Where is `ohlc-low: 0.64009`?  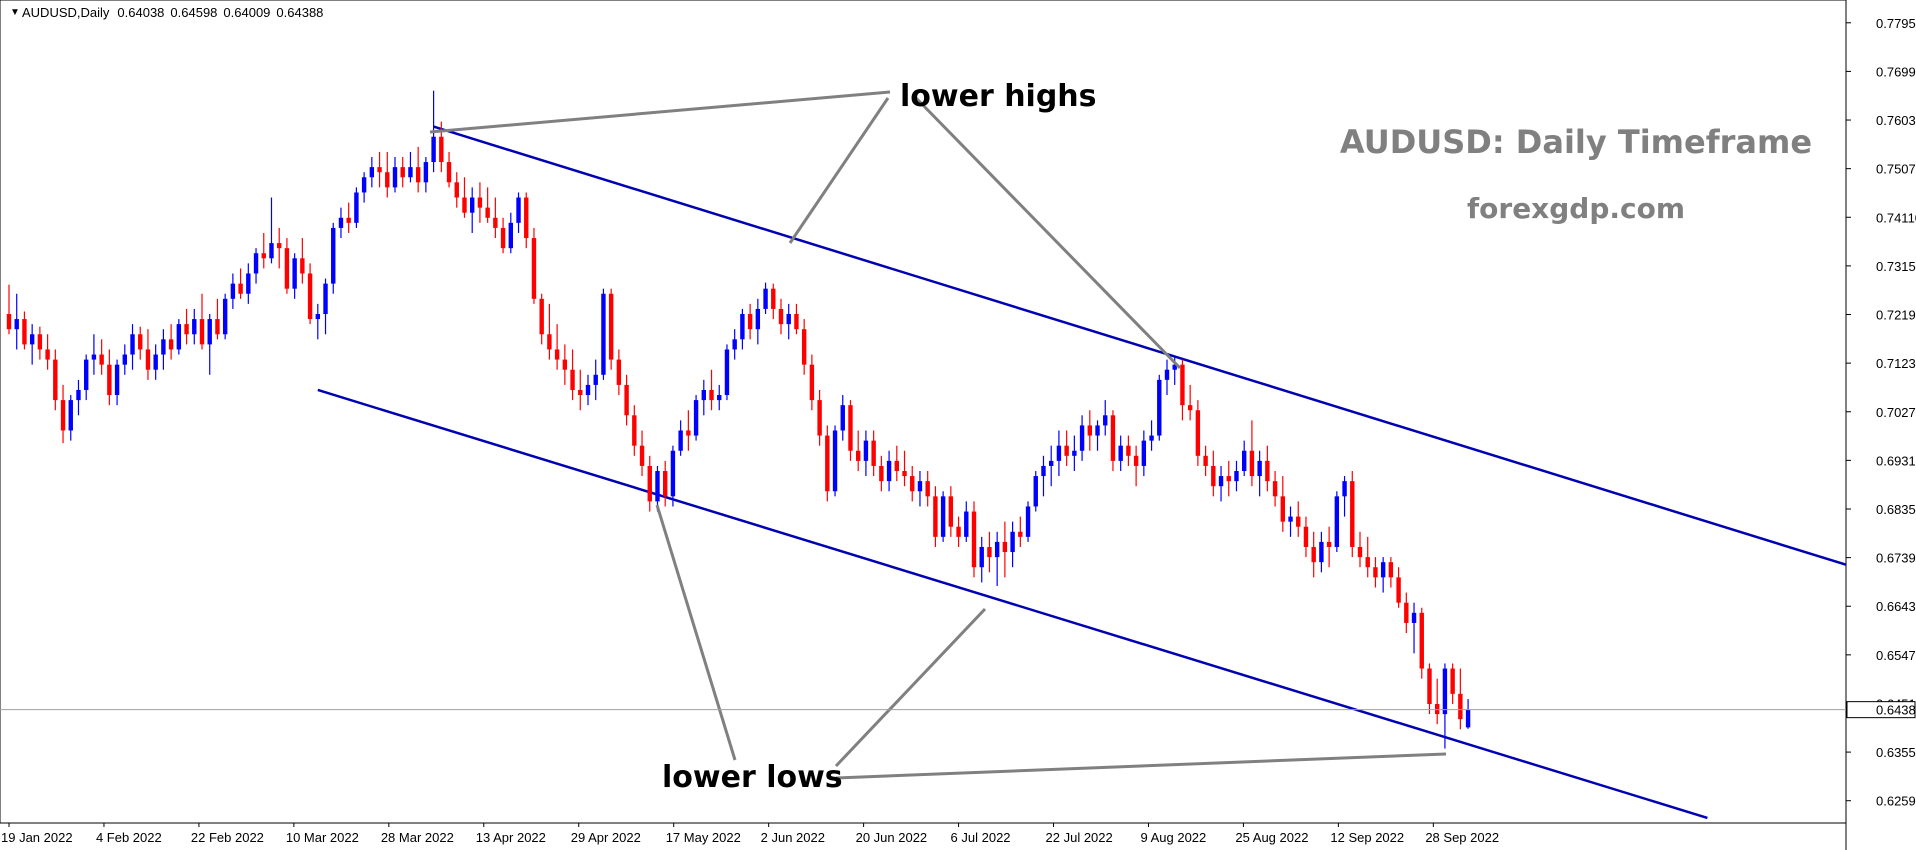
ohlc-low: 0.64009 is located at coordinates (246, 12).